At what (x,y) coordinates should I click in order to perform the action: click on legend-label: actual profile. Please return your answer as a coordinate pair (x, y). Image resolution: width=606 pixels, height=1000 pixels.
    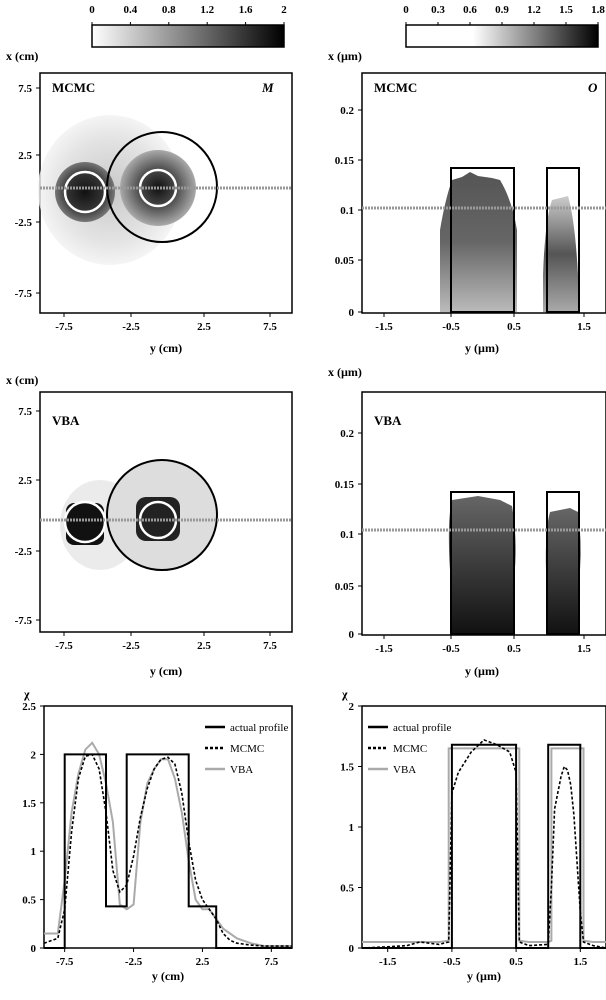
    Looking at the image, I should click on (422, 728).